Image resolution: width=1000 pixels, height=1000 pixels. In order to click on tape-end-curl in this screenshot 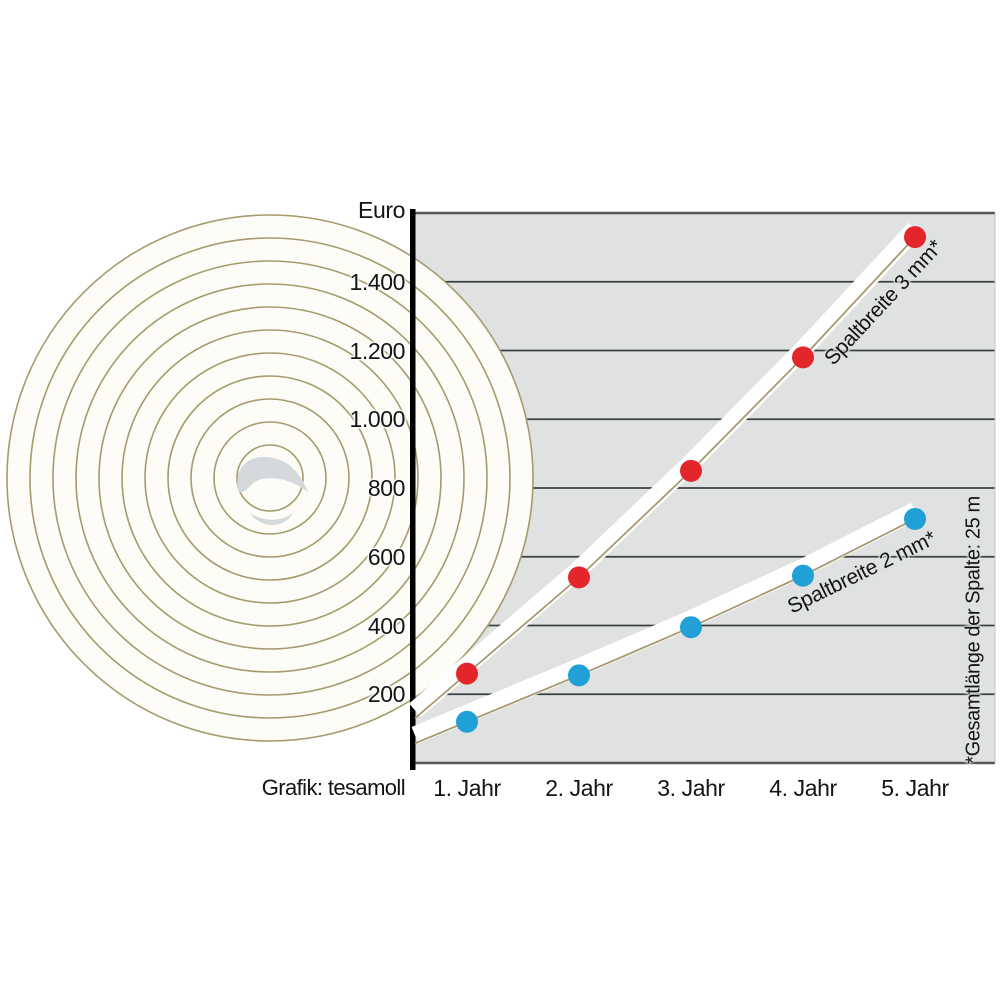, I will do `click(272, 474)`.